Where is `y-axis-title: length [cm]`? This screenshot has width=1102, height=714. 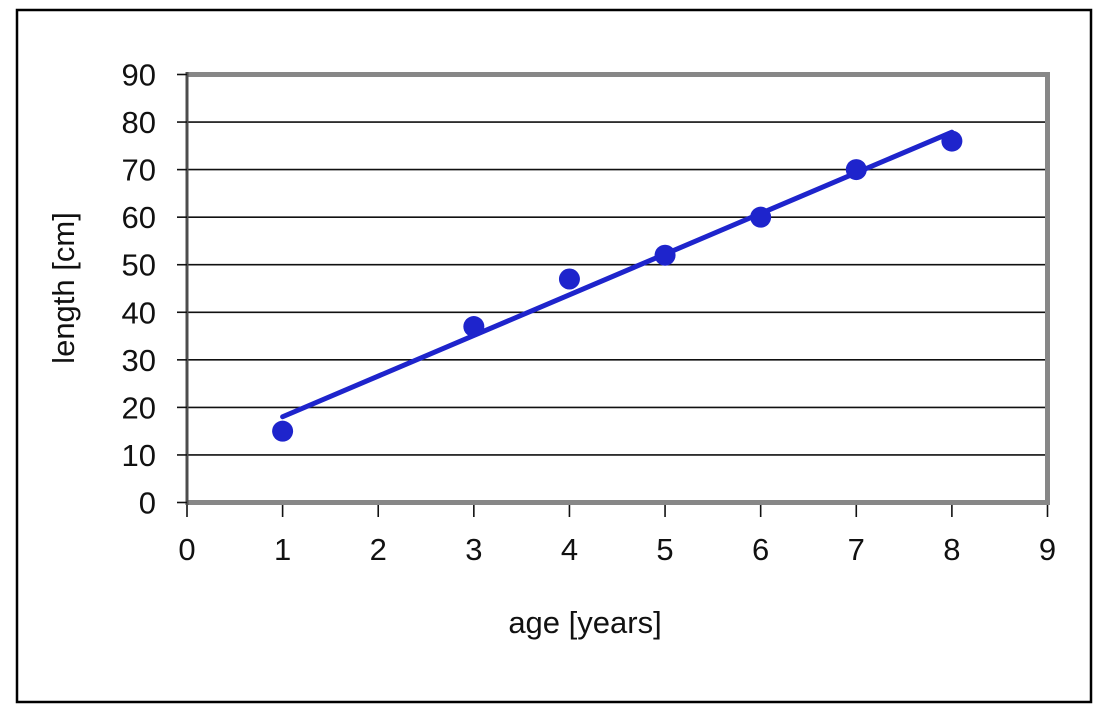
y-axis-title: length [cm] is located at coordinates (63, 288).